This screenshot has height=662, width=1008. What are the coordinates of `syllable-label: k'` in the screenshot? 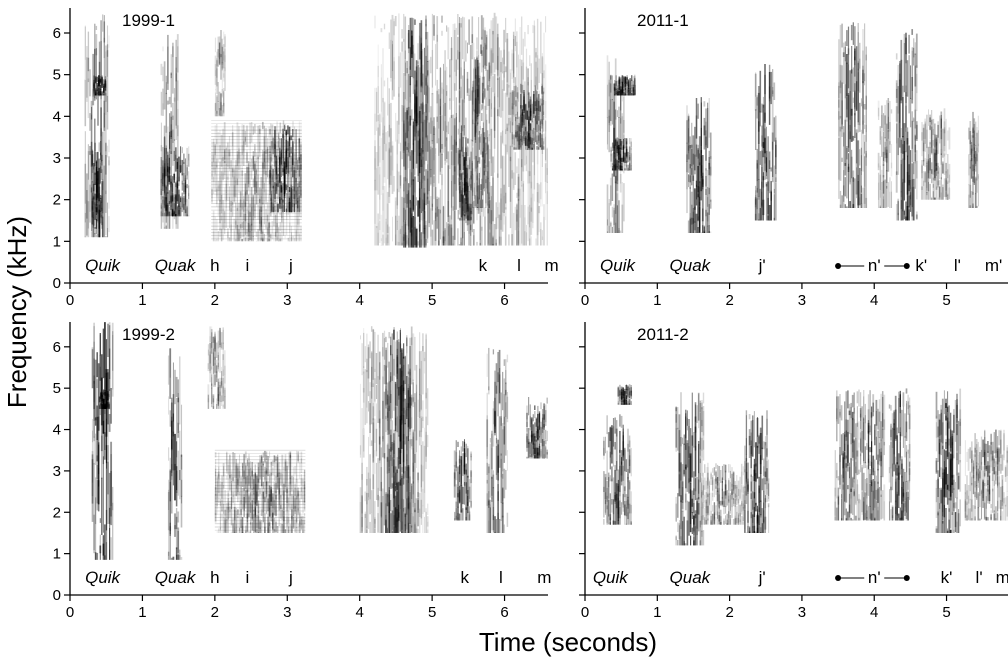 It's located at (921, 265).